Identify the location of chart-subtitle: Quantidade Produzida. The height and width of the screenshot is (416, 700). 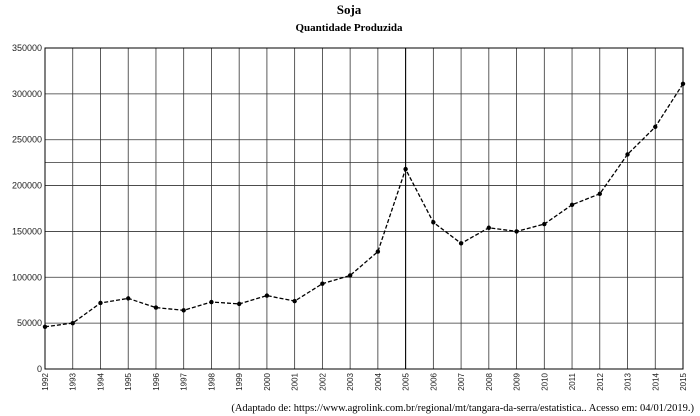
(349, 28).